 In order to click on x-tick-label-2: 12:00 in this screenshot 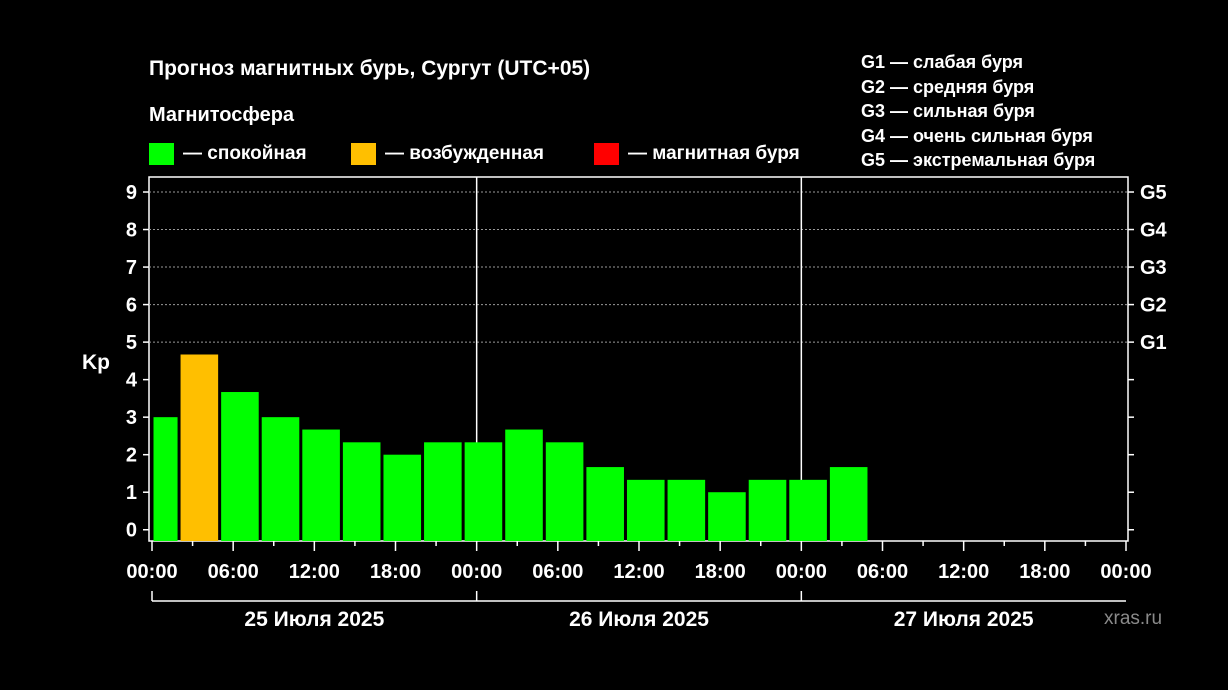, I will do `click(314, 572)`.